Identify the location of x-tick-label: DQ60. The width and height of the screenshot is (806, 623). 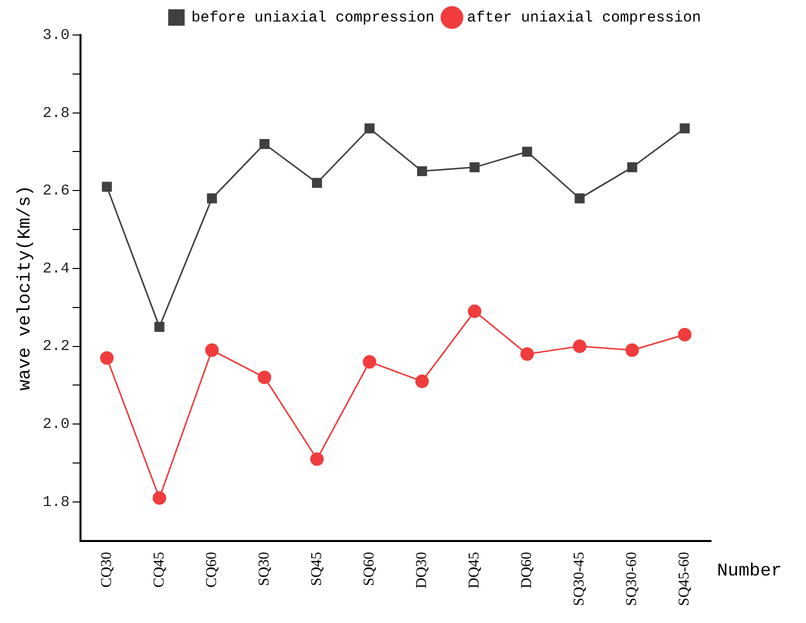
(527, 570).